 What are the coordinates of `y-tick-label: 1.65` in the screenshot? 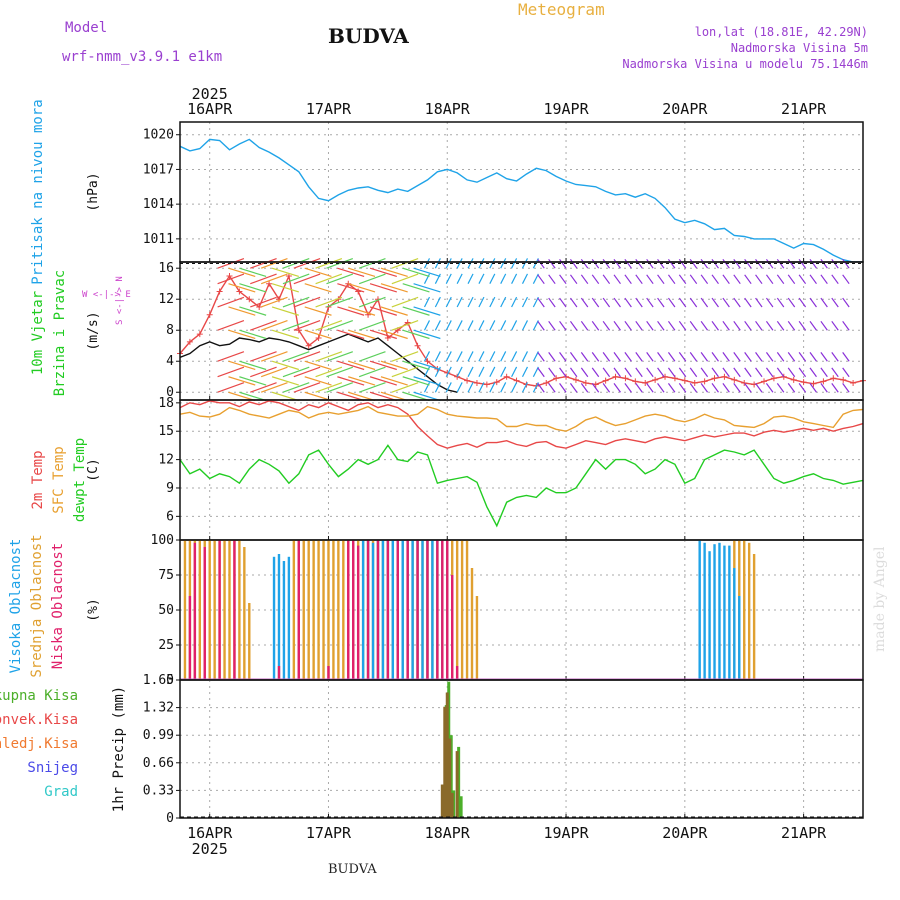 It's located at (158, 680).